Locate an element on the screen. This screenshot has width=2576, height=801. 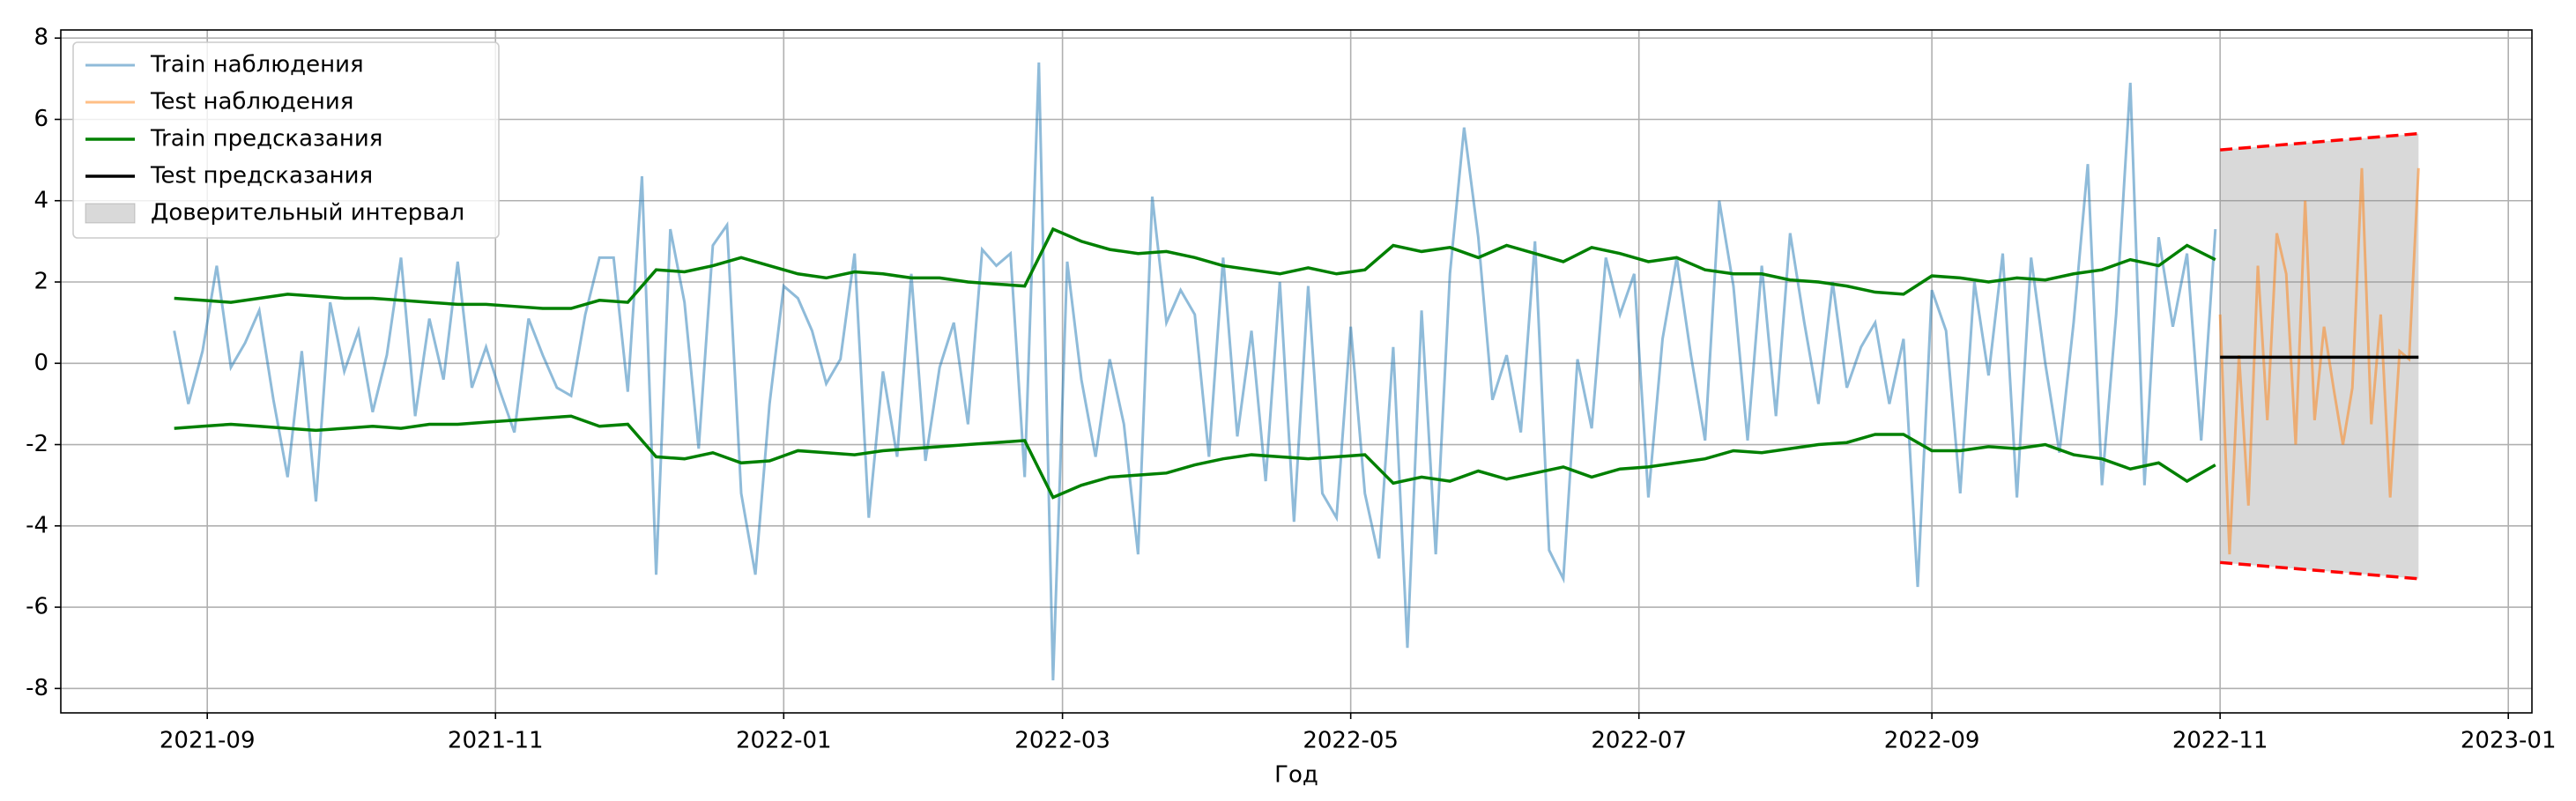
legend-label: Train наблюдения is located at coordinates (257, 65).